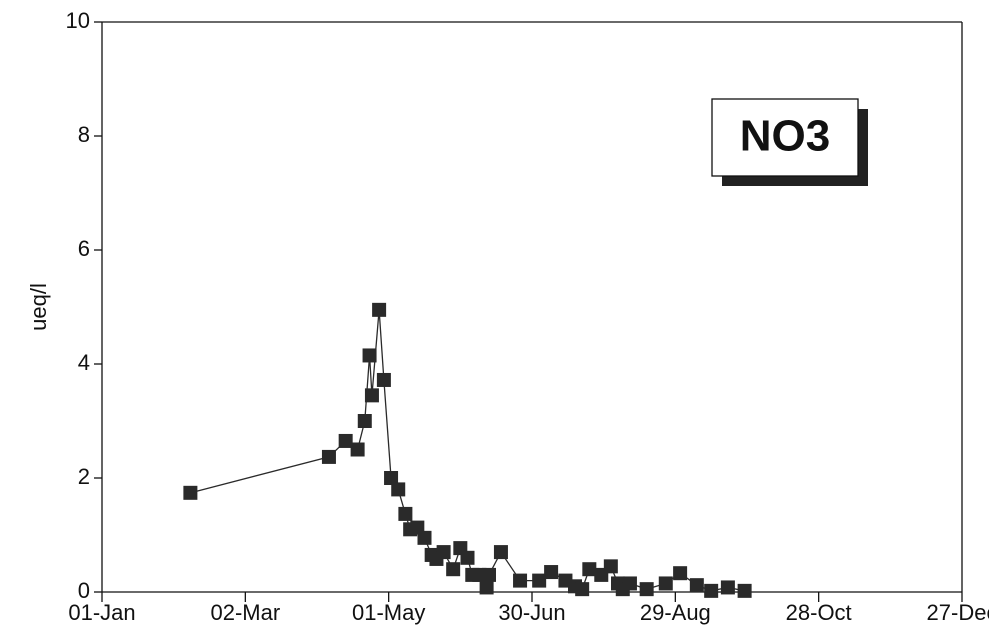 This screenshot has width=989, height=635. I want to click on x-tick-label: 01-May, so click(388, 612).